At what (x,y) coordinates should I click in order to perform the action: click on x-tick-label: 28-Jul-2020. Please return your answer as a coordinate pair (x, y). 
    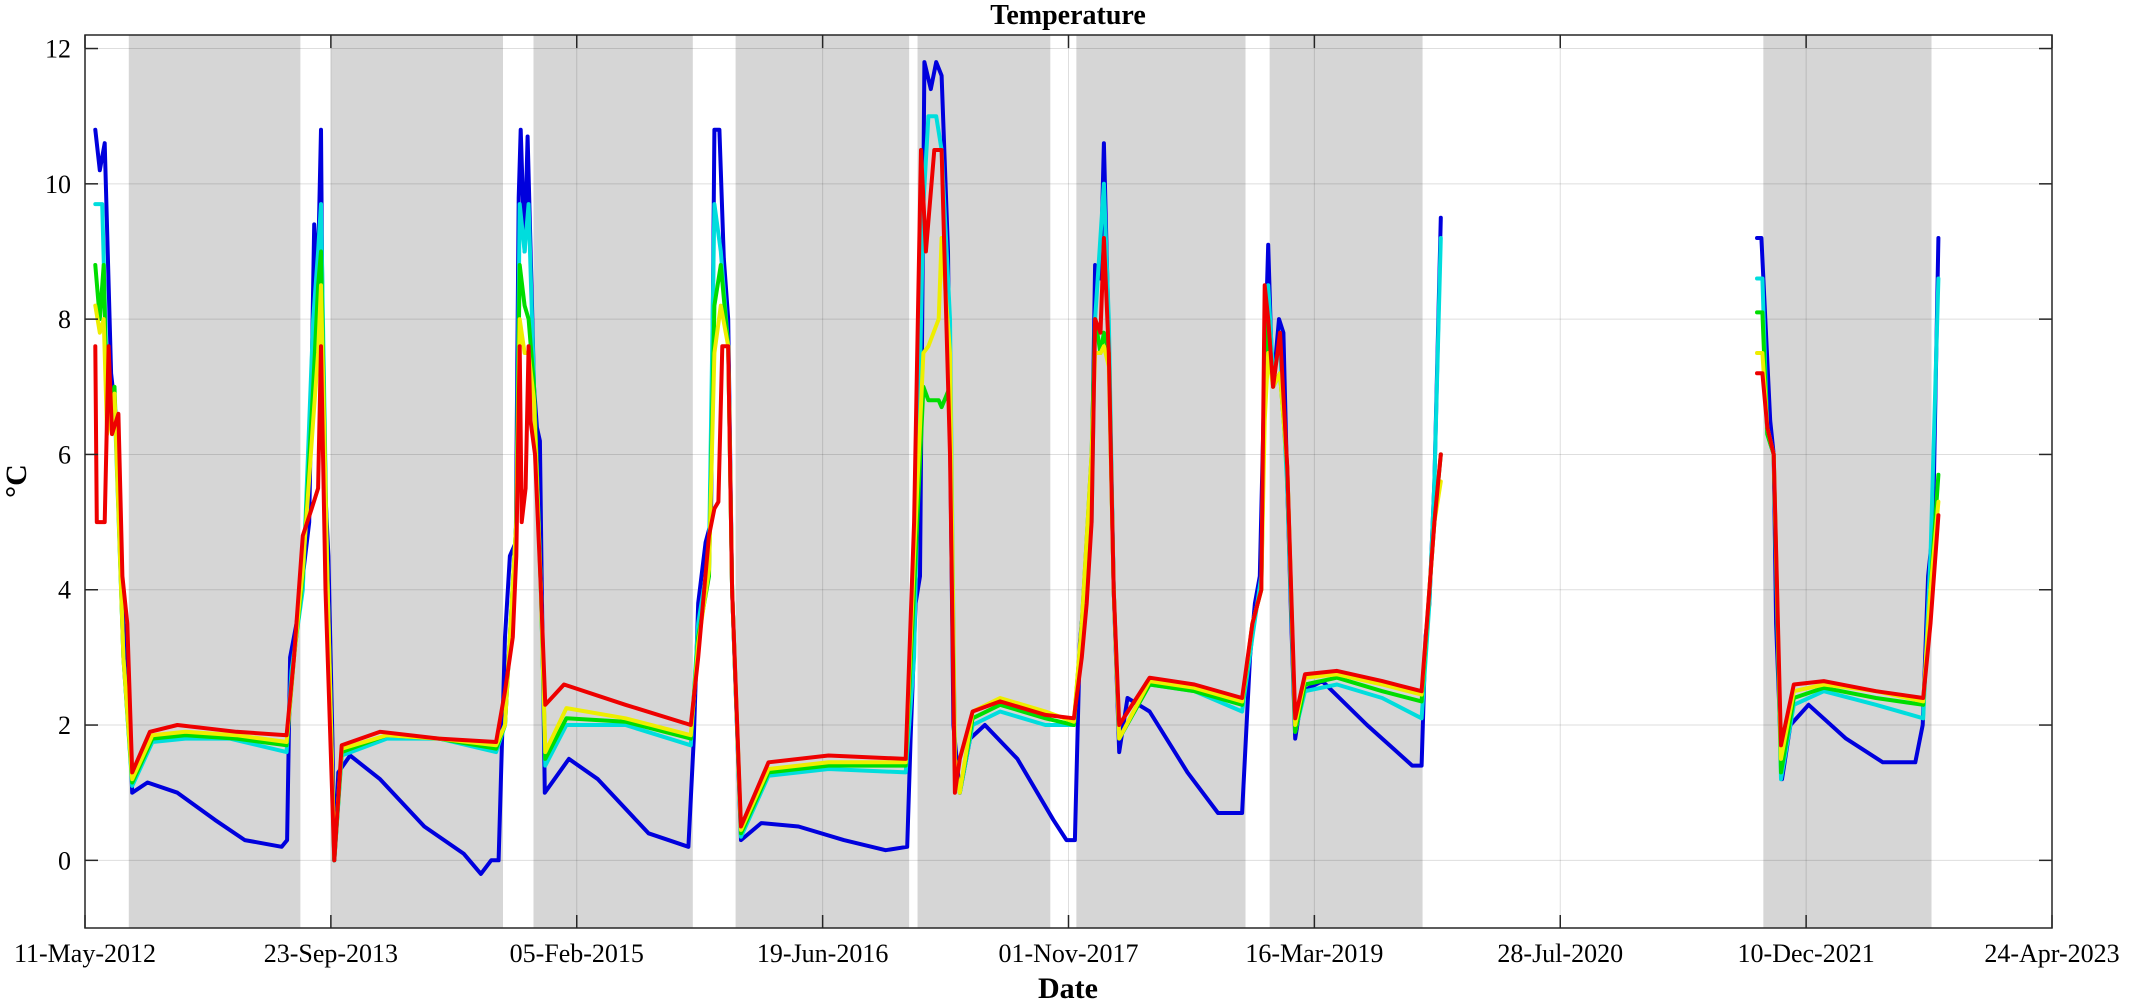
    Looking at the image, I should click on (1560, 953).